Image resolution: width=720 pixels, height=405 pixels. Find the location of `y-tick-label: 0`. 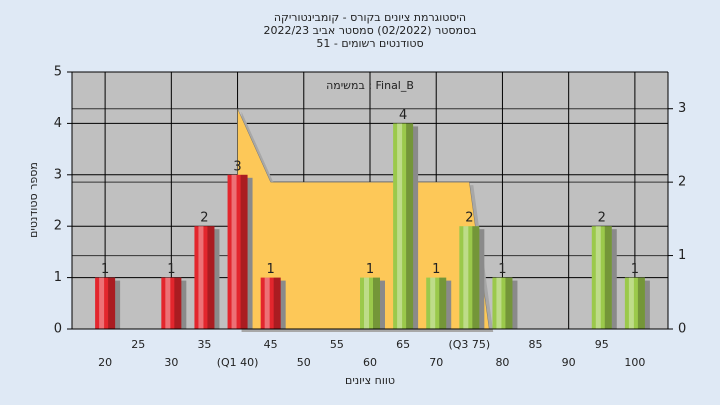

y-tick-label: 0 is located at coordinates (58, 329).